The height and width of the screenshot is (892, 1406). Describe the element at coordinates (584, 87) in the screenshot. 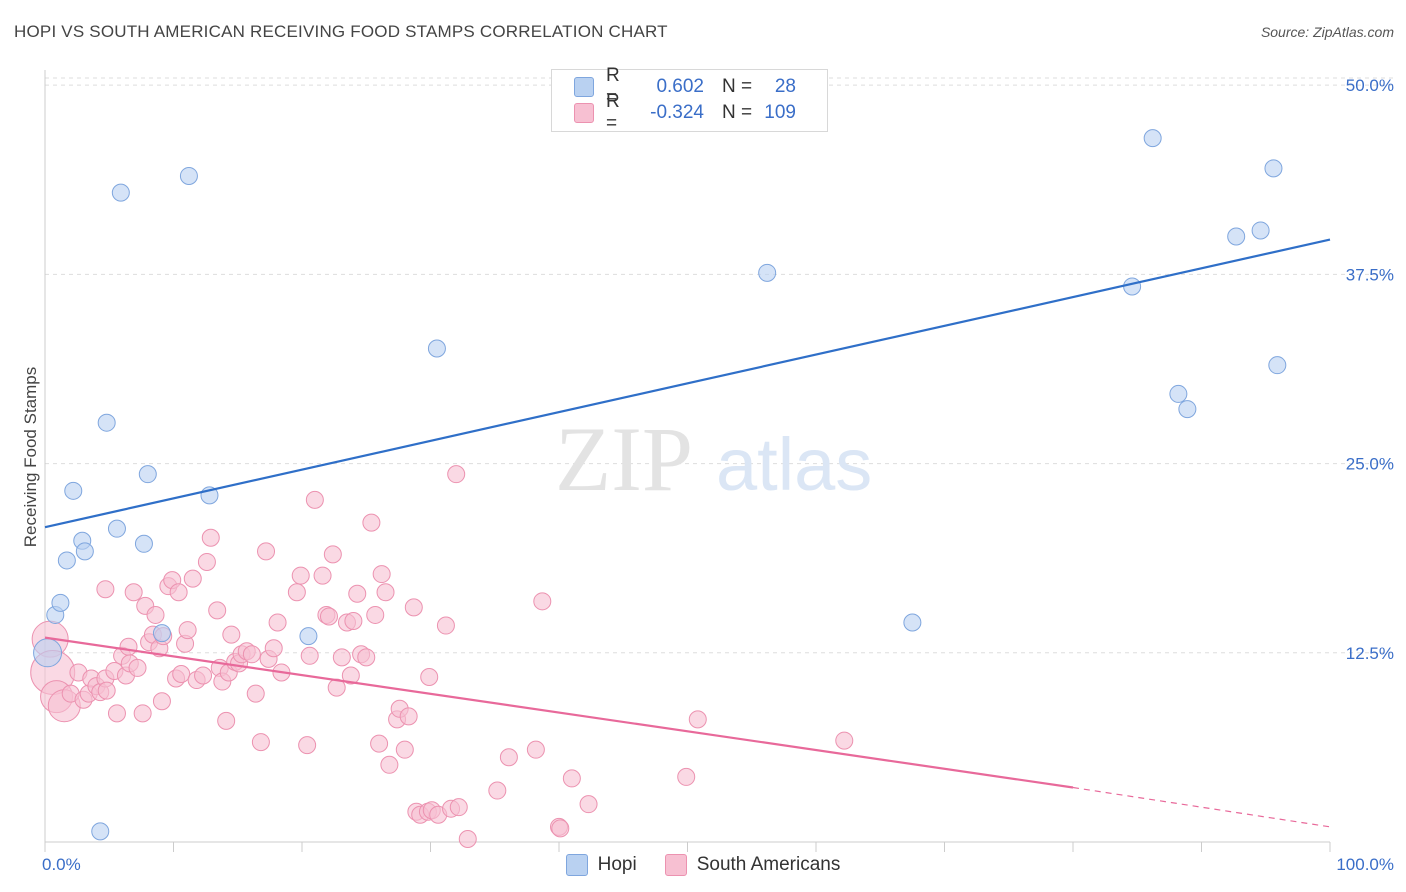

I see `hopi-swatch` at that location.